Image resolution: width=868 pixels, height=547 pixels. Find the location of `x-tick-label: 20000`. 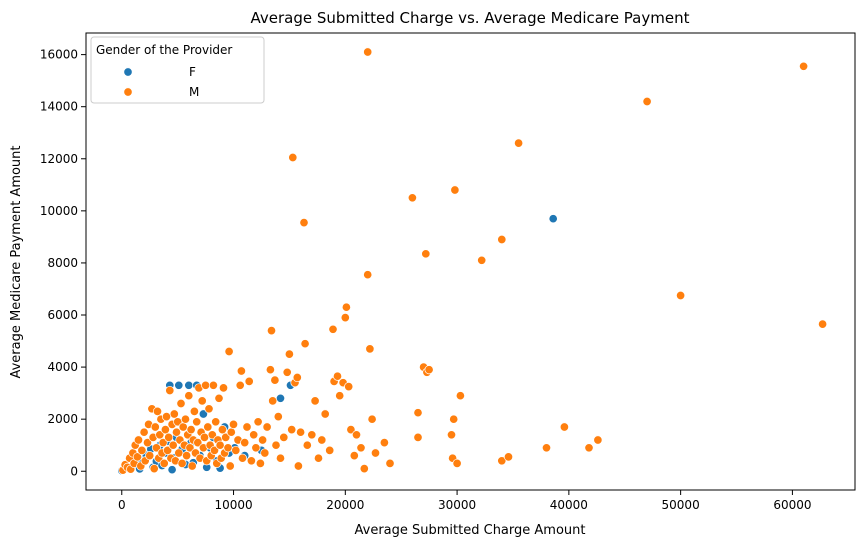

x-tick-label: 20000 is located at coordinates (345, 505).